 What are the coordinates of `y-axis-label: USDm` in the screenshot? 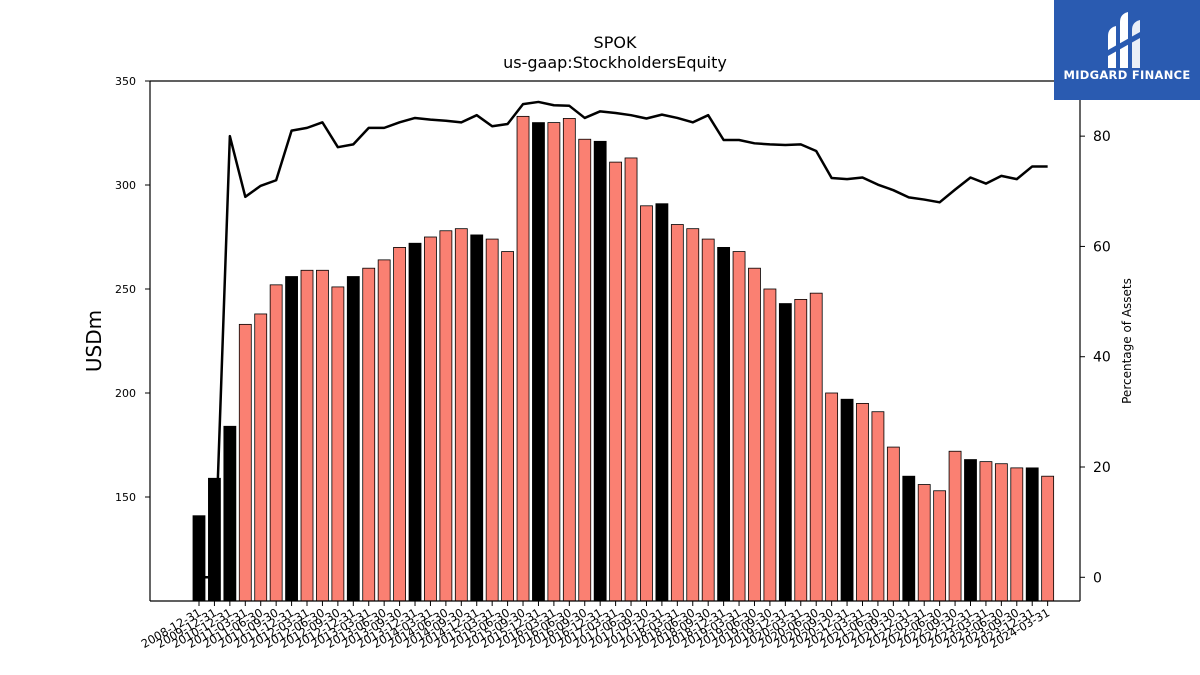 It's located at (94, 341).